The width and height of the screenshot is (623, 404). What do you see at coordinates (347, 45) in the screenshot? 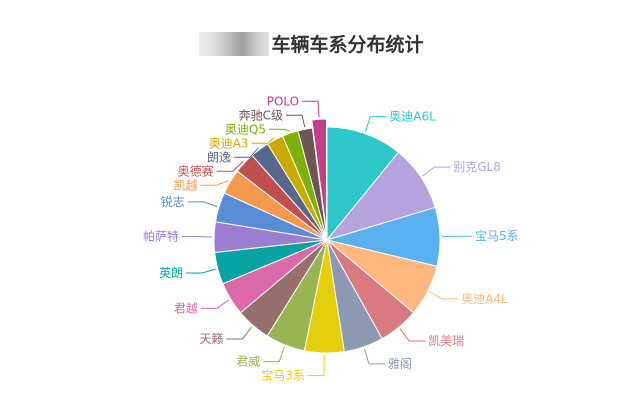
I see `chart-title: 车辆车系分布统计` at bounding box center [347, 45].